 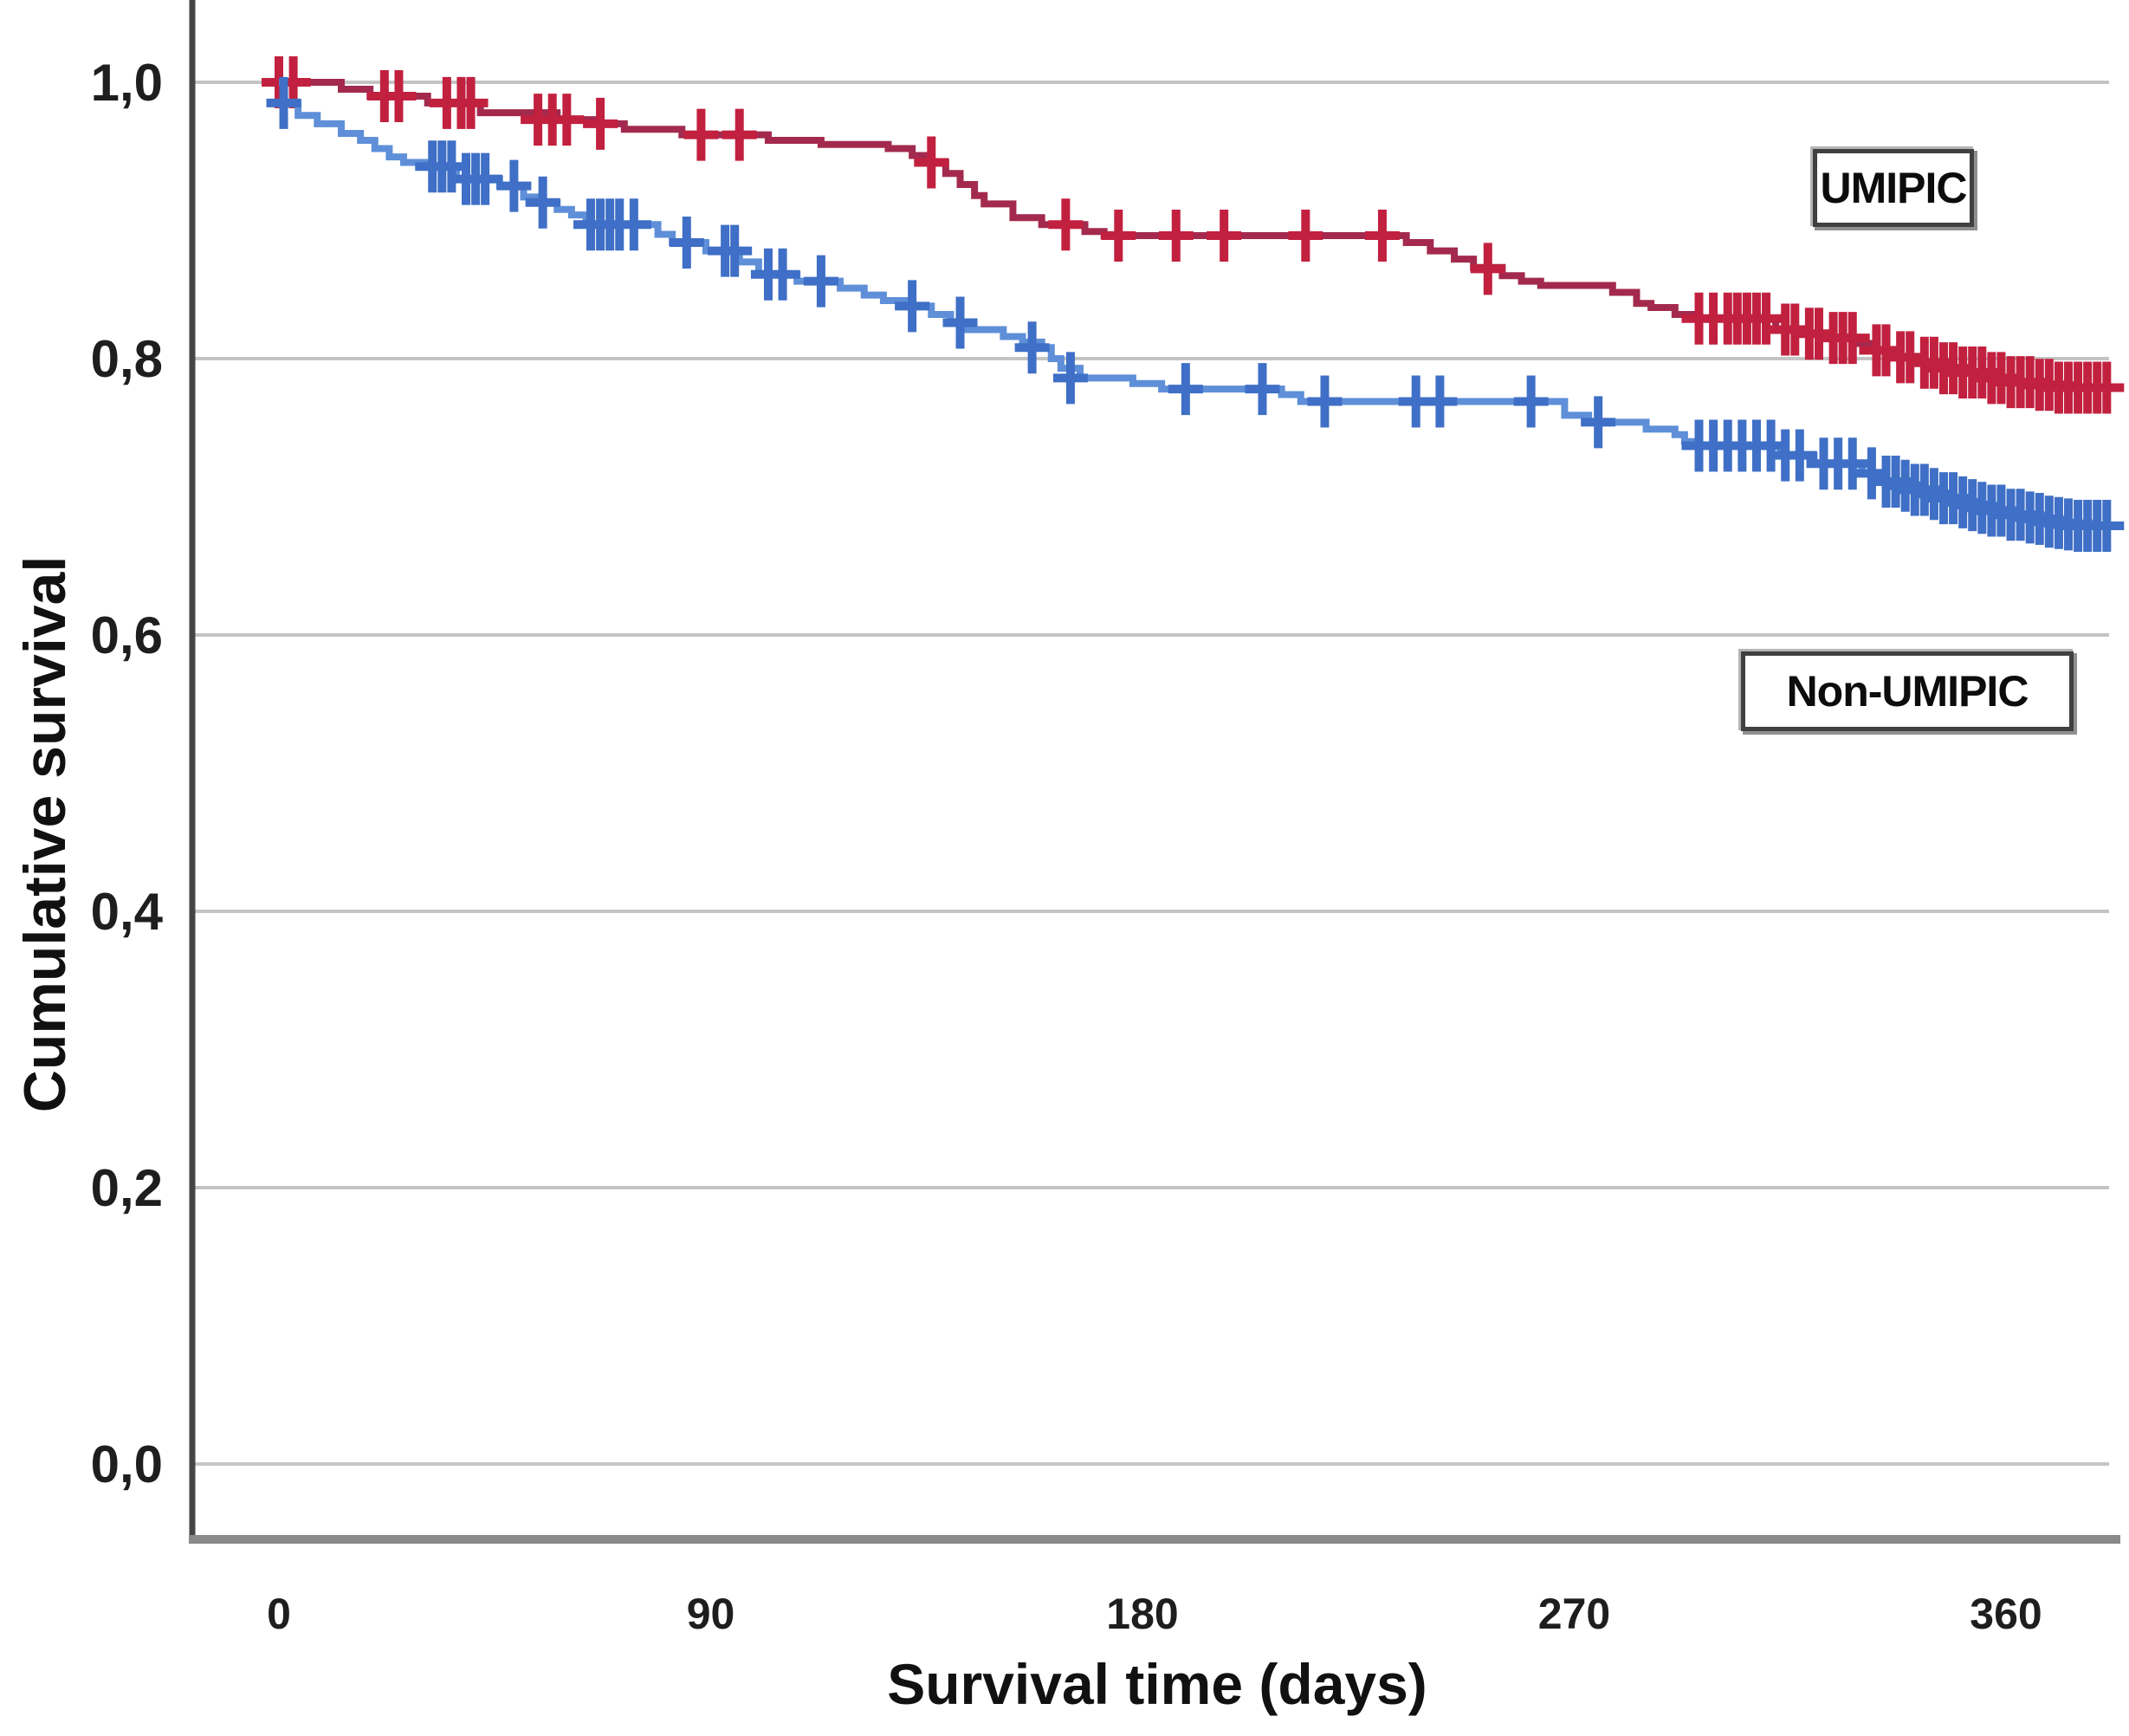 I want to click on y-tick-label: 0,0, so click(x=127, y=1464).